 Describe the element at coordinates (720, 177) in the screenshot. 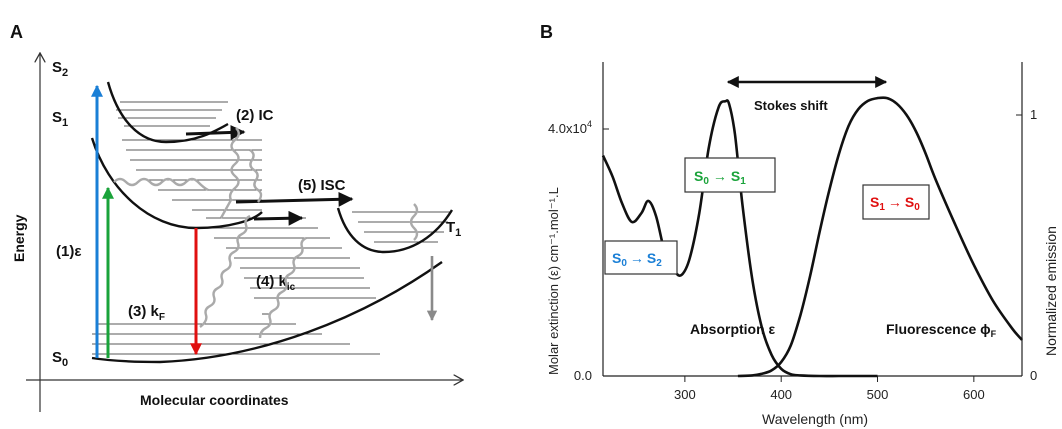

I see `s0-s1-text: S0 → S1` at that location.